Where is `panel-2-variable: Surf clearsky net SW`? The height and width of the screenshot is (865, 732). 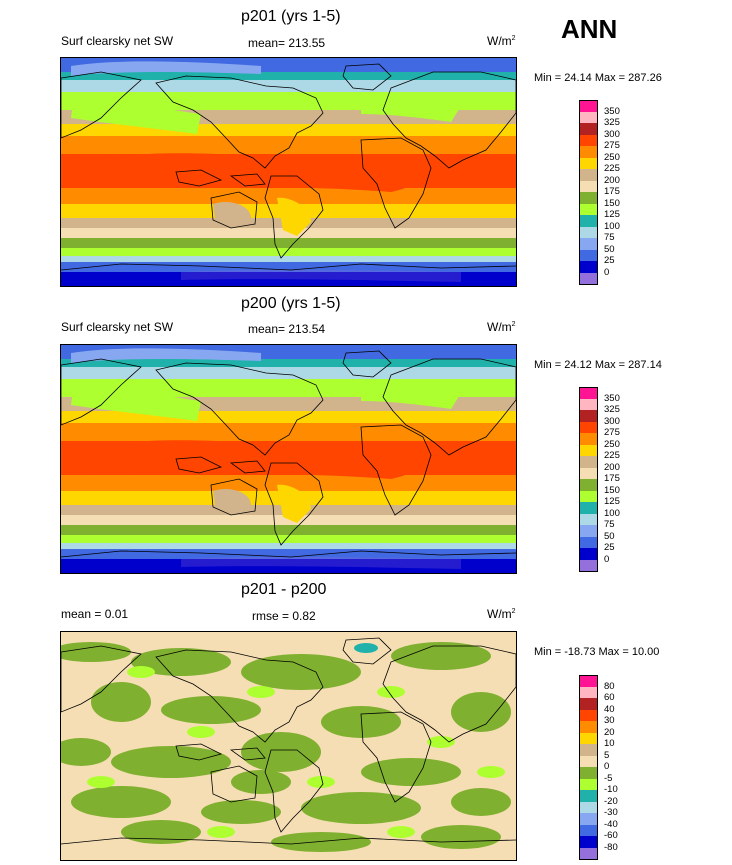
panel-2-variable: Surf clearsky net SW is located at coordinates (117, 327).